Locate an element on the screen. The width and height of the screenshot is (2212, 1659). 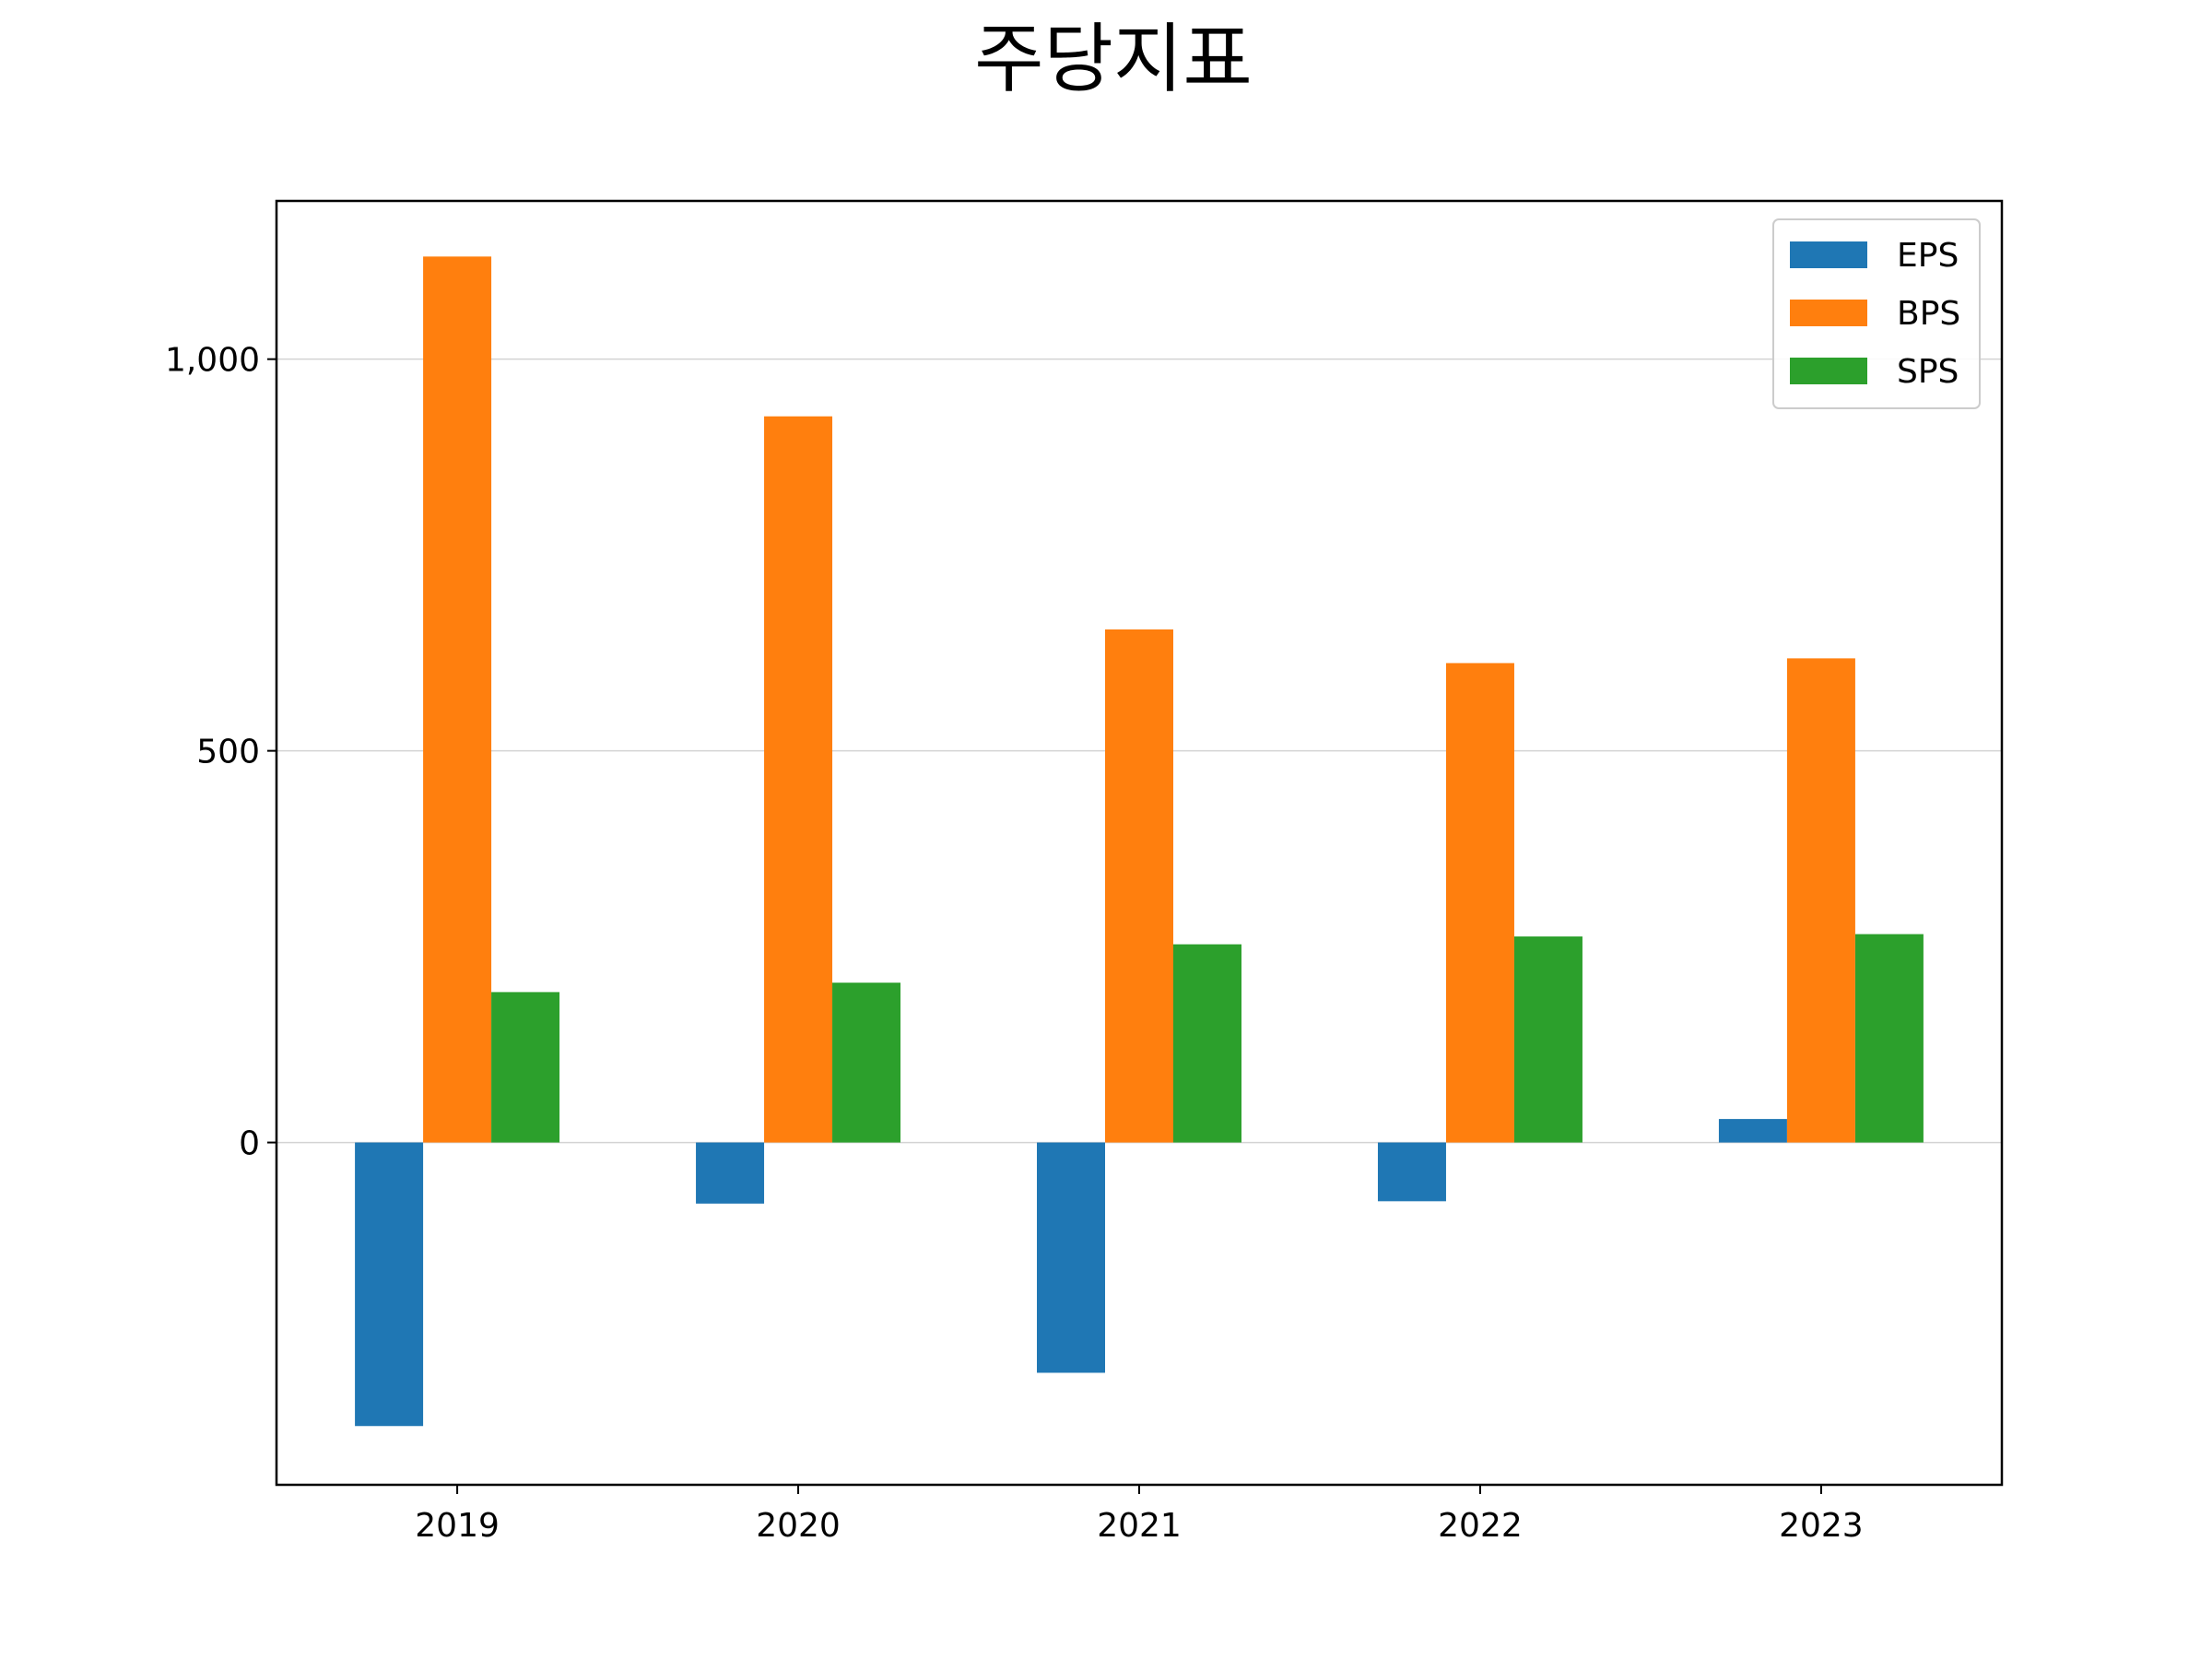
x-tick-label: 2021 is located at coordinates (1139, 1526).